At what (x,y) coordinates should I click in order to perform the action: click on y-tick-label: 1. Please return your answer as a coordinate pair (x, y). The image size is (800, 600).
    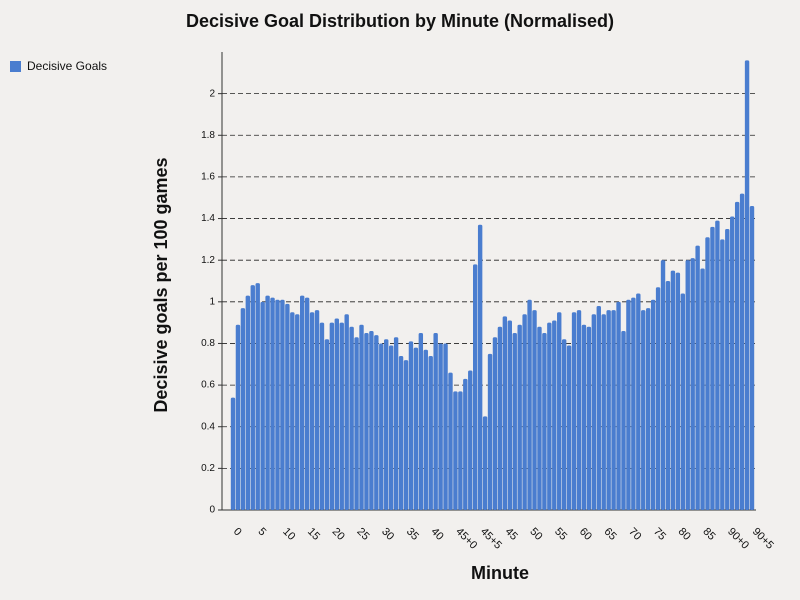
    Looking at the image, I should click on (212, 301).